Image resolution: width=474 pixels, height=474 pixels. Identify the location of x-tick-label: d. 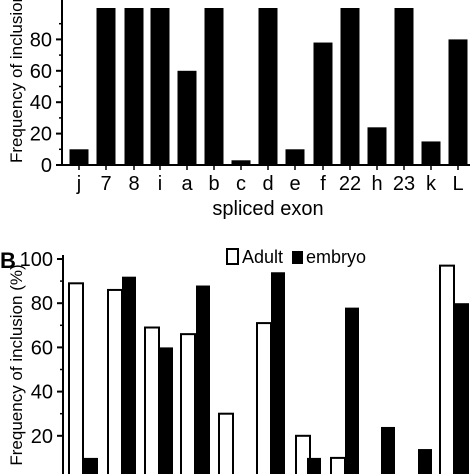
(267, 184).